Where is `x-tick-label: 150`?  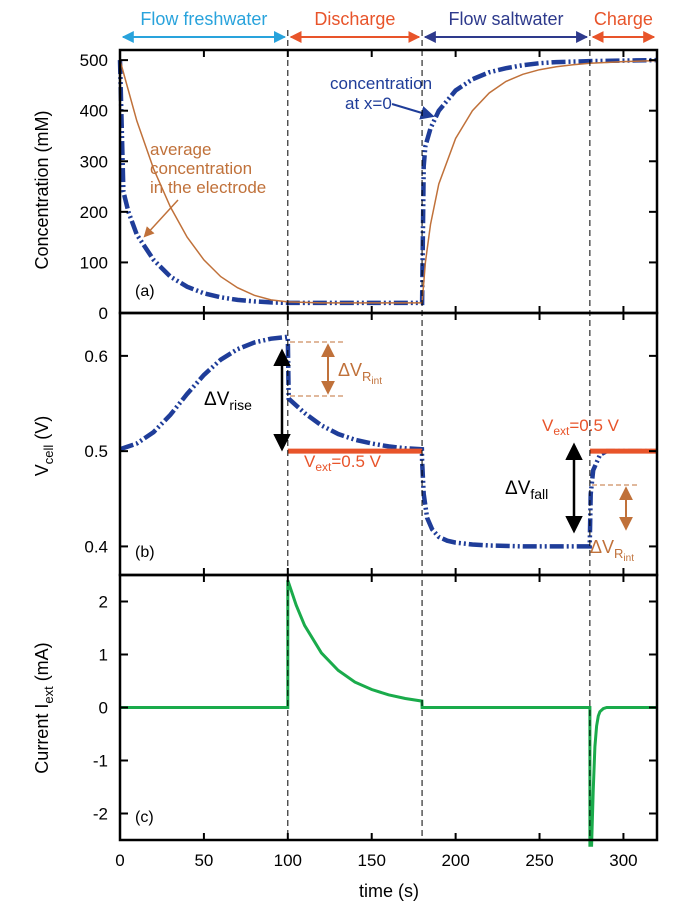
x-tick-label: 150 is located at coordinates (372, 860).